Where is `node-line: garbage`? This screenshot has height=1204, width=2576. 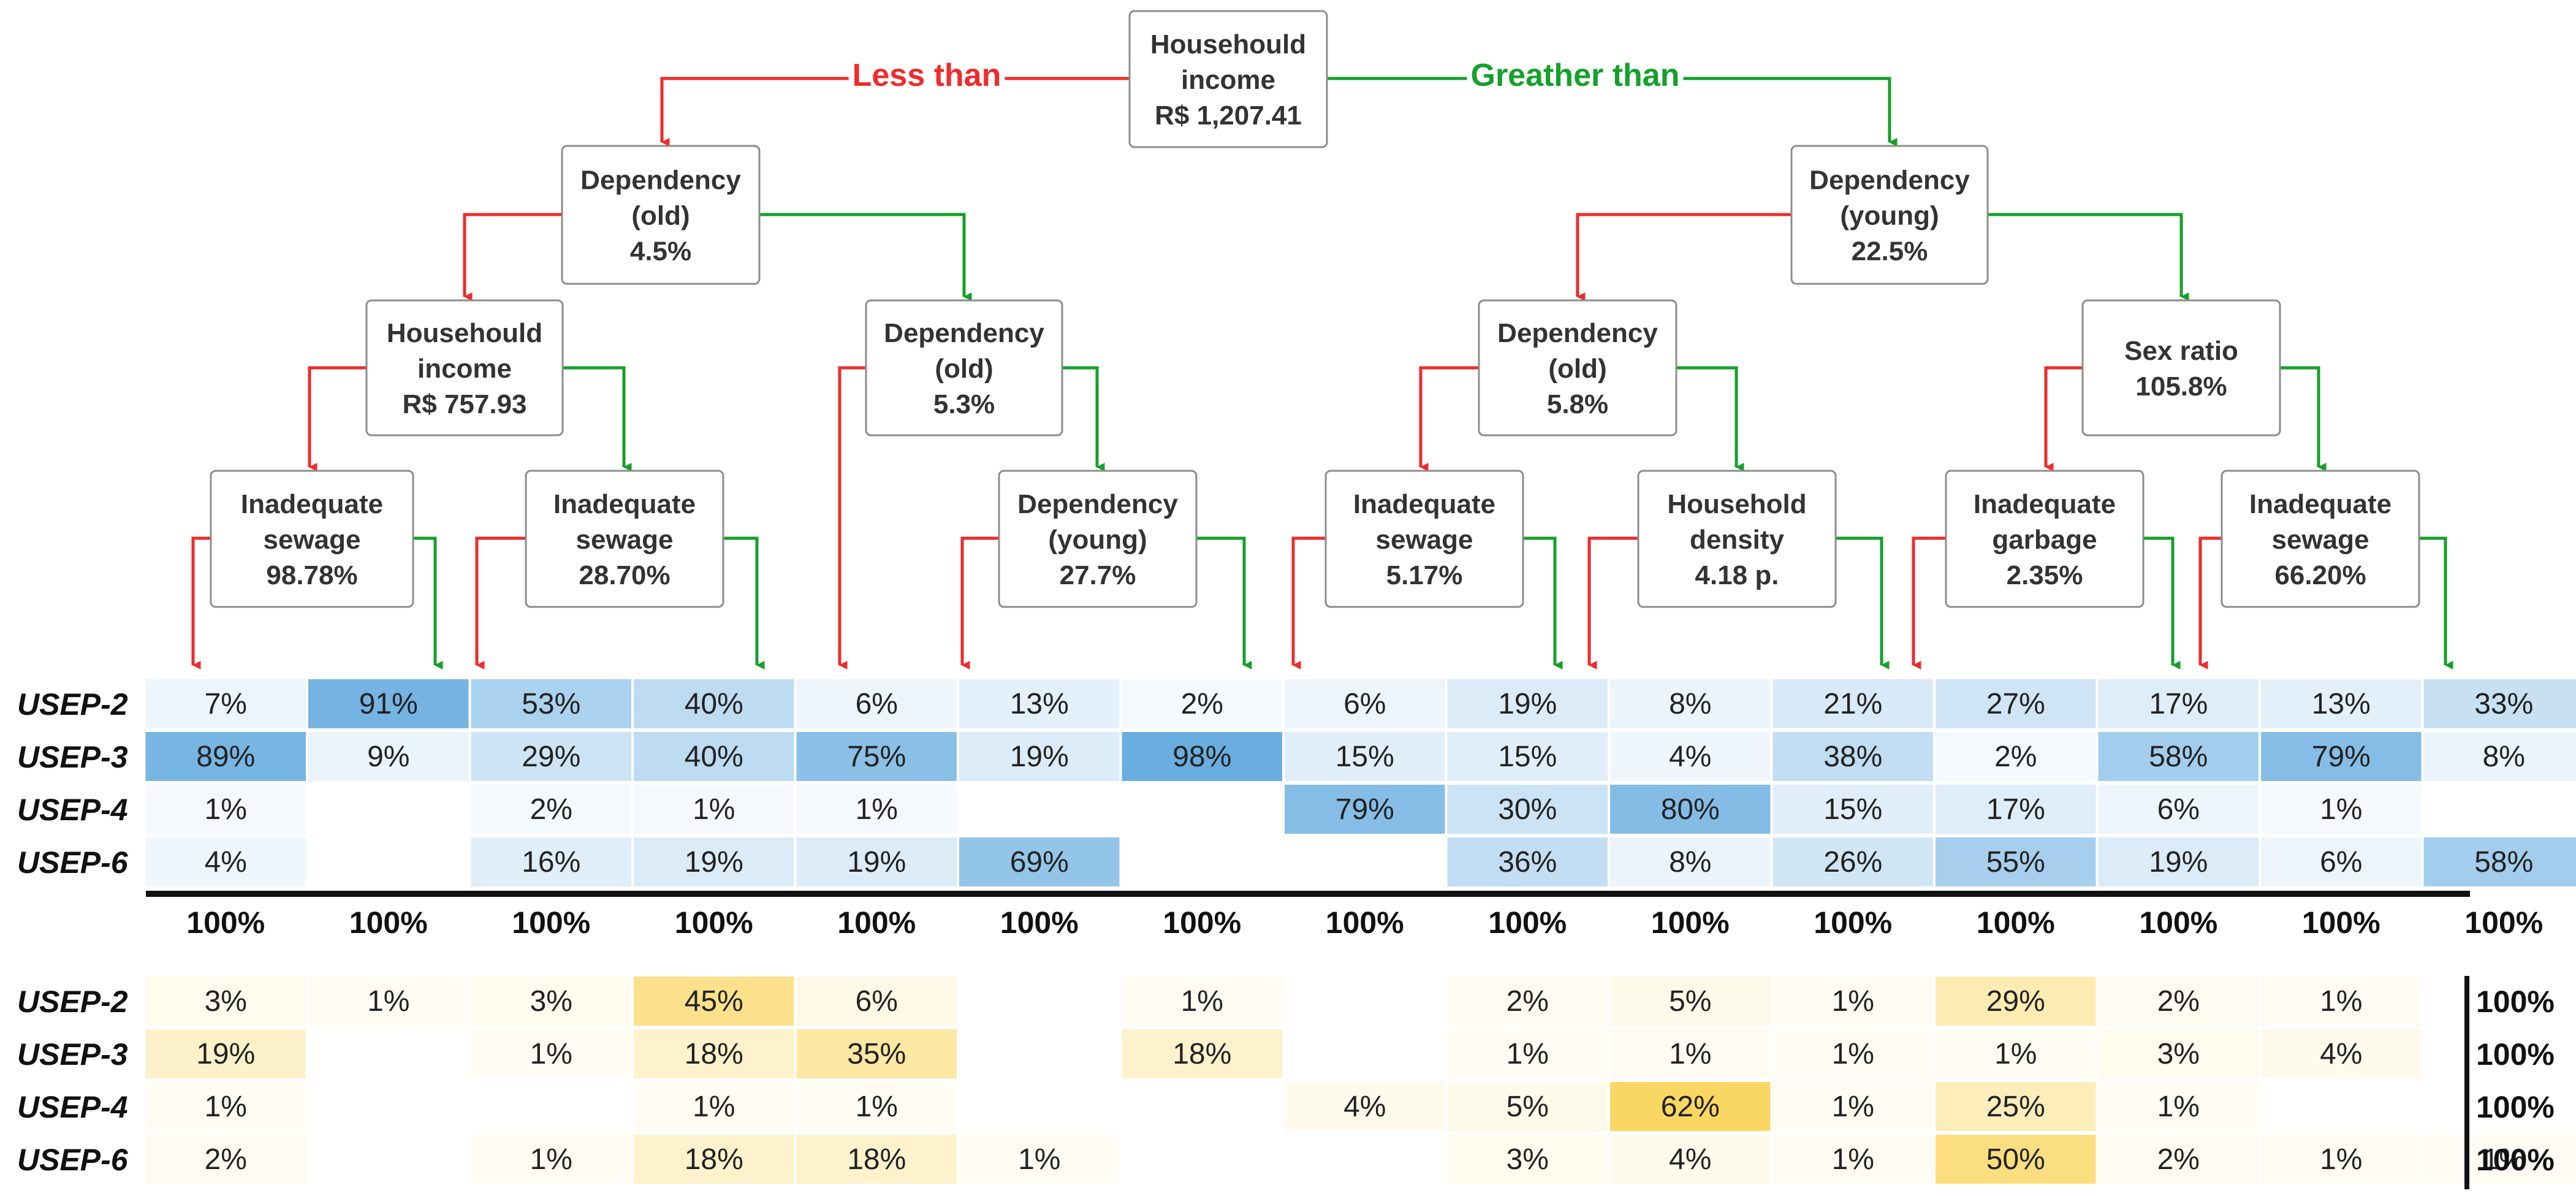 node-line: garbage is located at coordinates (2044, 540).